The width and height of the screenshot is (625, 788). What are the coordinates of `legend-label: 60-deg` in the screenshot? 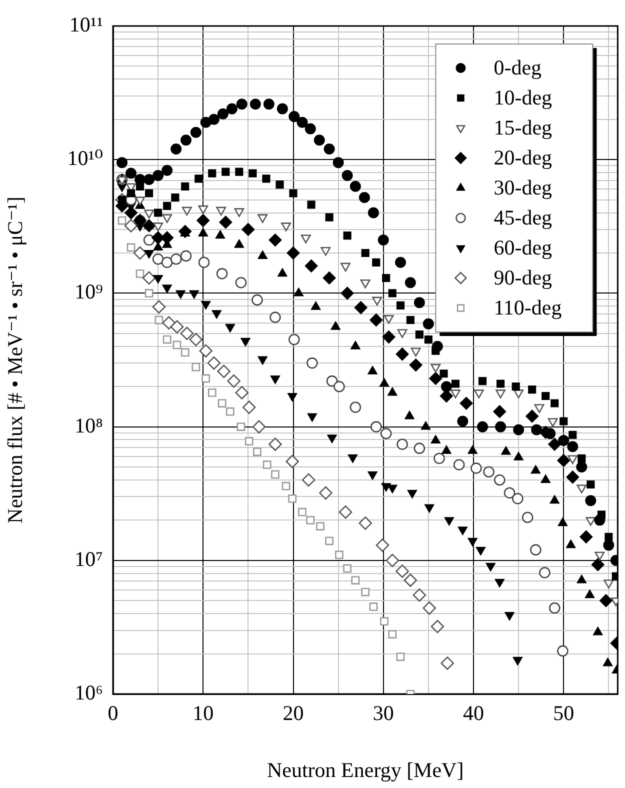 It's located at (523, 248).